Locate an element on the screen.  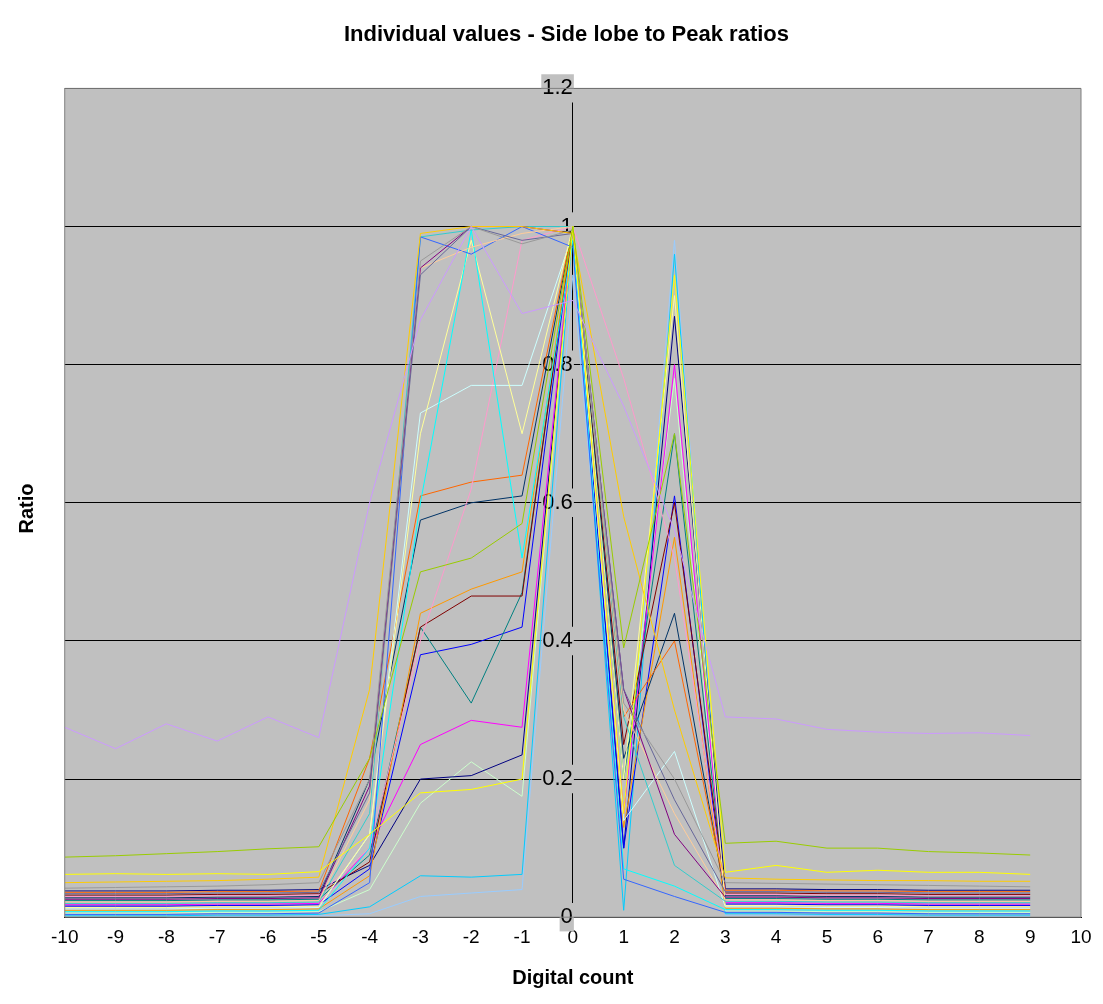
x-tick-label: 2 is located at coordinates (674, 936).